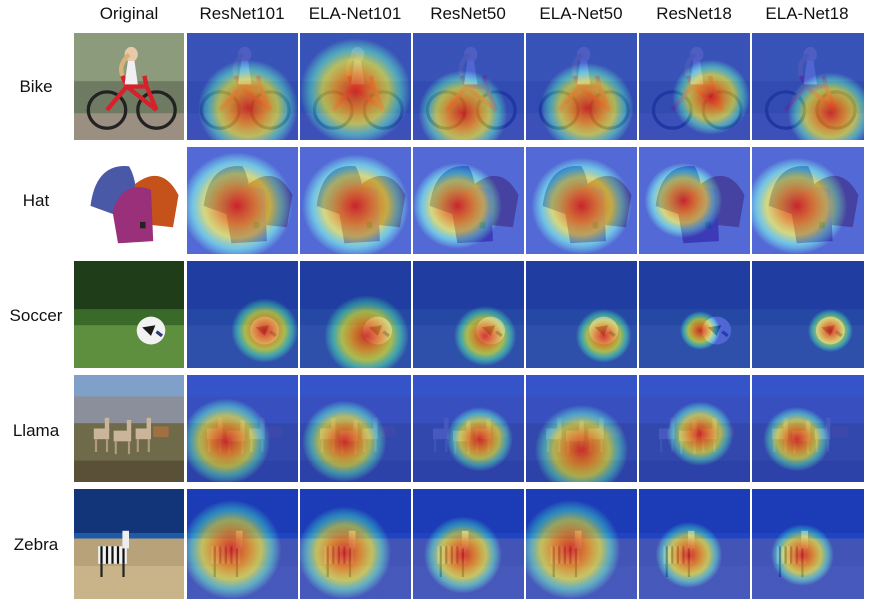  Describe the element at coordinates (129, 13) in the screenshot. I see `column-header-original: Original` at that location.